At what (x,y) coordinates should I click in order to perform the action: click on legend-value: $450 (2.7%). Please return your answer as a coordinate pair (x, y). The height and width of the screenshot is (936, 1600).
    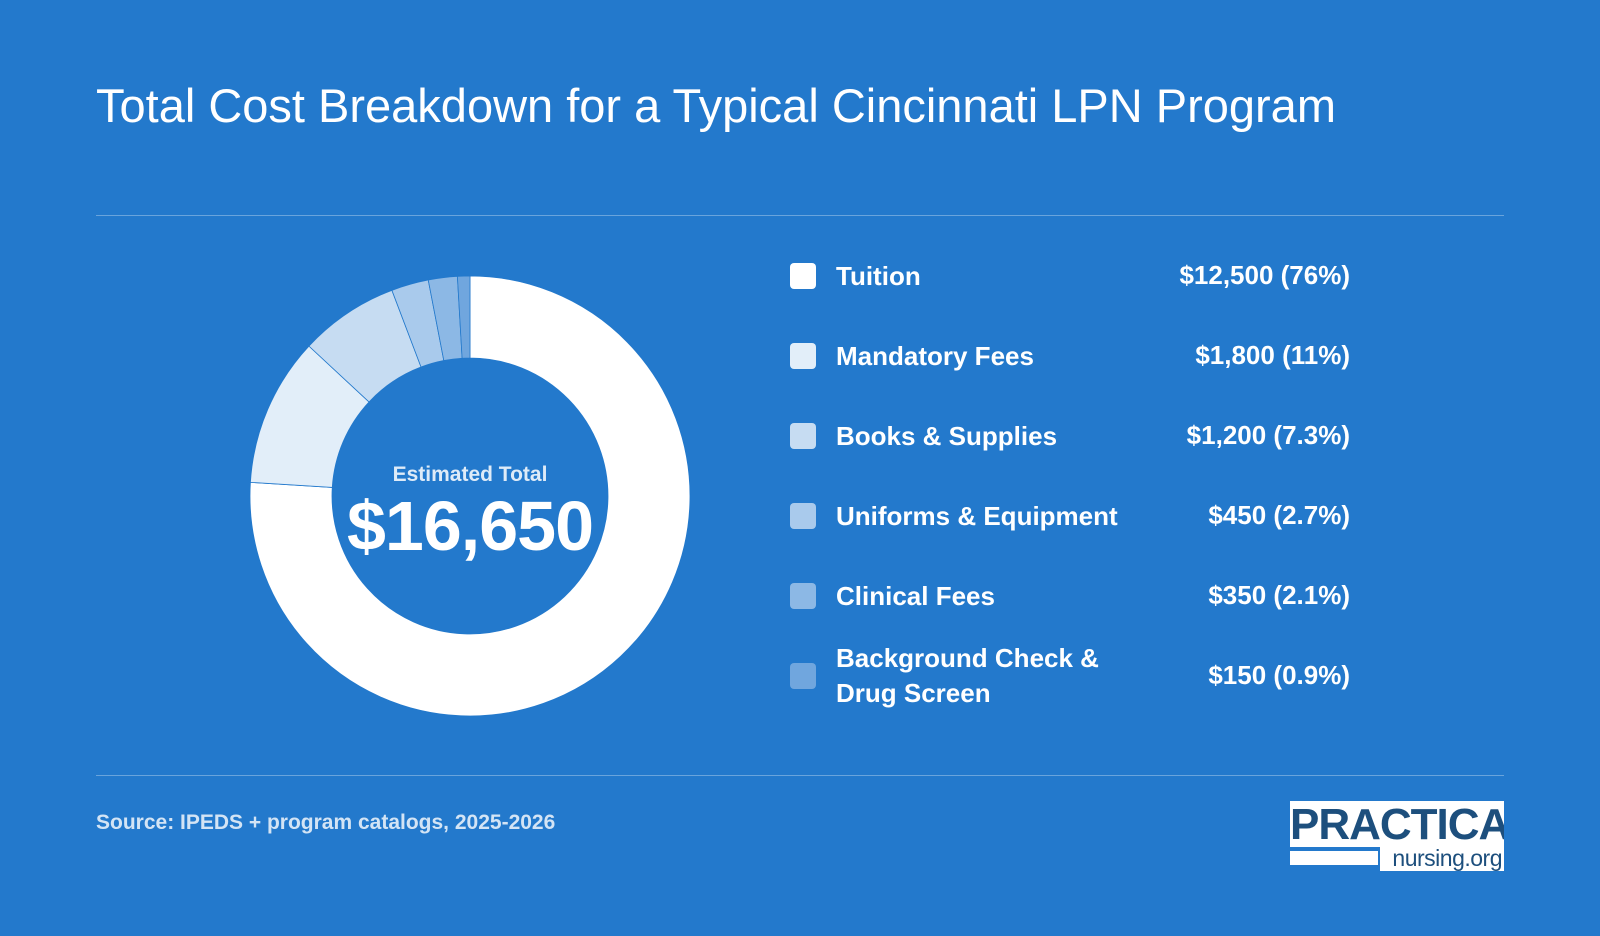
    Looking at the image, I should click on (1279, 515).